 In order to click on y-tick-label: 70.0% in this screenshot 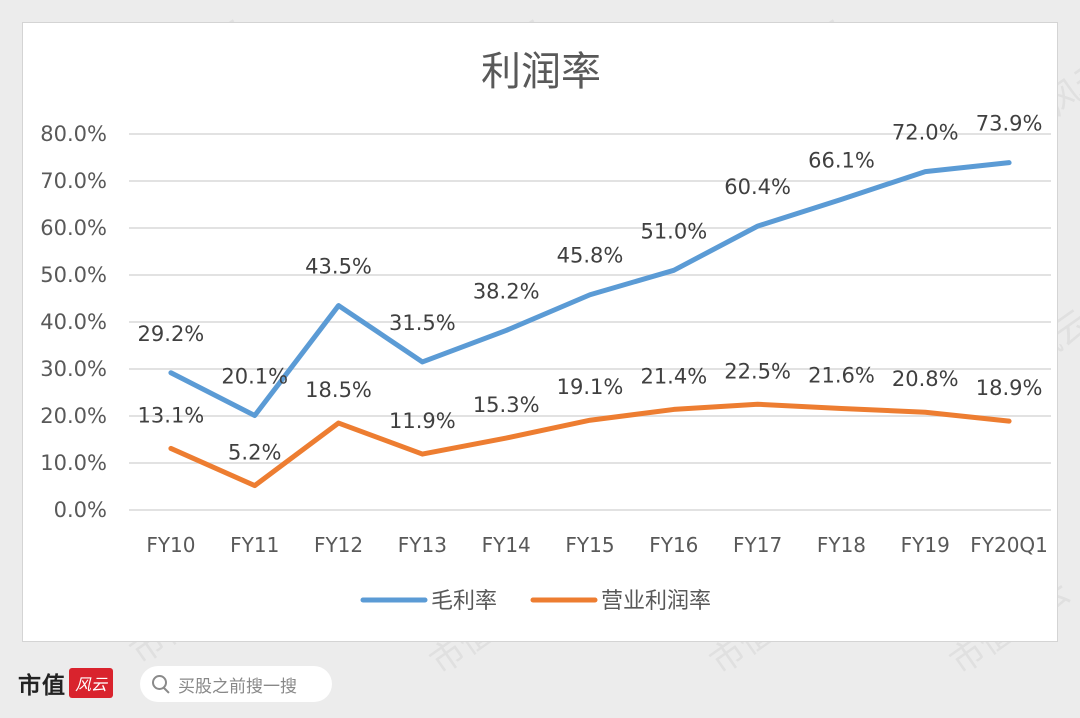, I will do `click(73, 181)`.